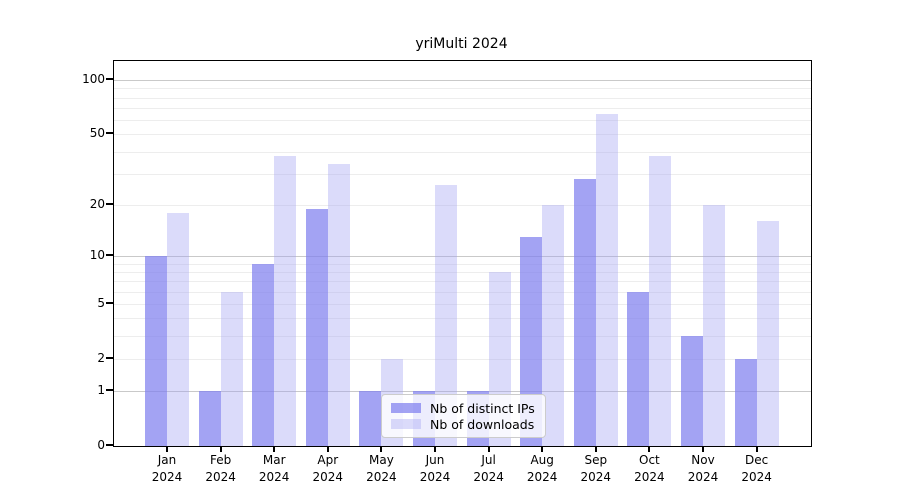  Describe the element at coordinates (482, 424) in the screenshot. I see `legend-label-downloads: Nb of downloads` at that location.